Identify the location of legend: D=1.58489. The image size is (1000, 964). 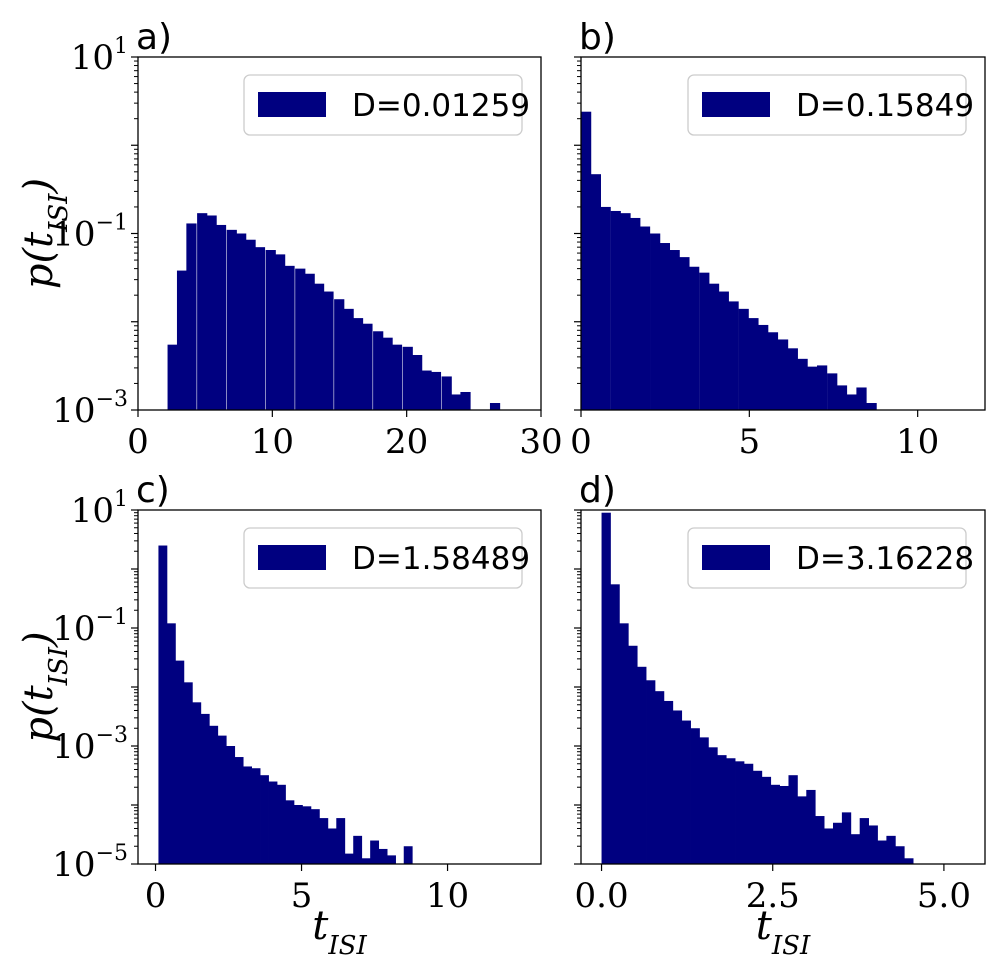
(386, 558).